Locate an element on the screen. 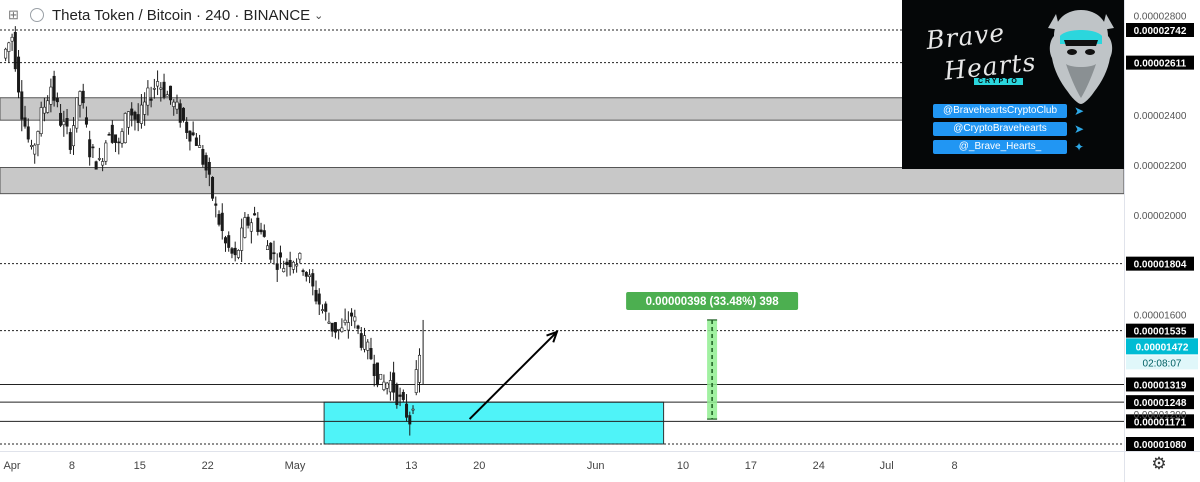 The width and height of the screenshot is (1200, 482). time-tick-label: Apr is located at coordinates (11, 466).